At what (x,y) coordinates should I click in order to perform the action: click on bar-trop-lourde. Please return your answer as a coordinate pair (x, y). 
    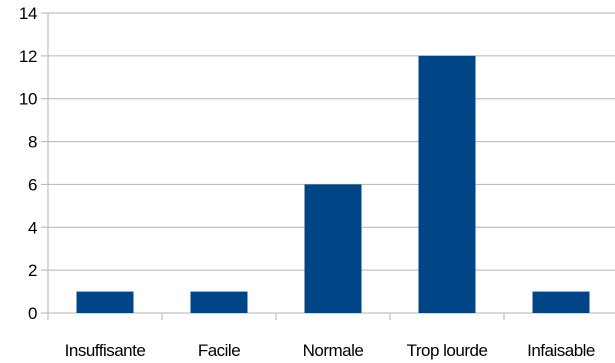
    Looking at the image, I should click on (447, 184).